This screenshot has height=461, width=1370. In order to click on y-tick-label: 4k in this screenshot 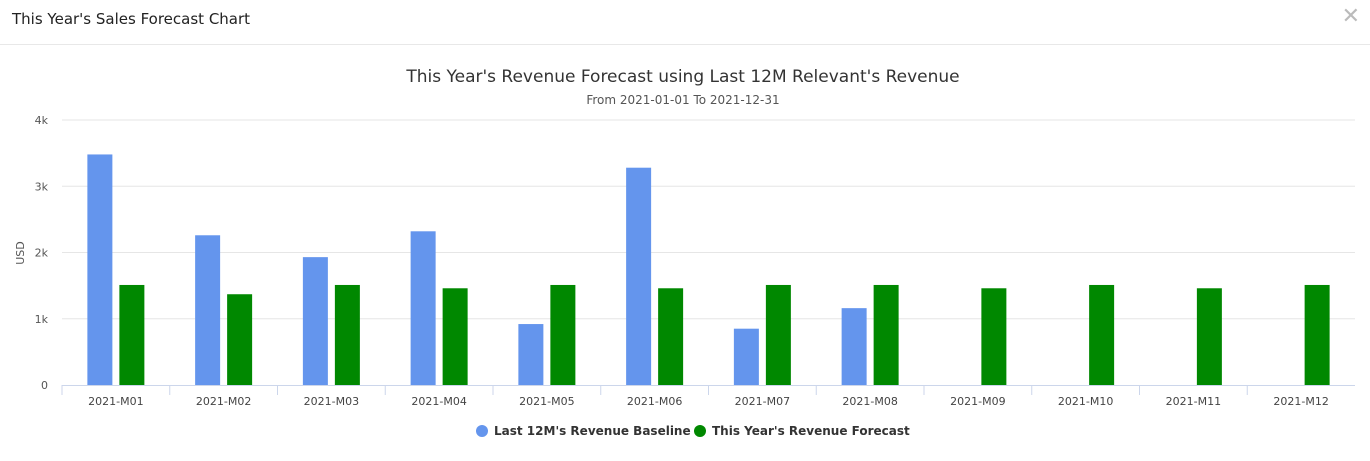, I will do `click(42, 120)`.